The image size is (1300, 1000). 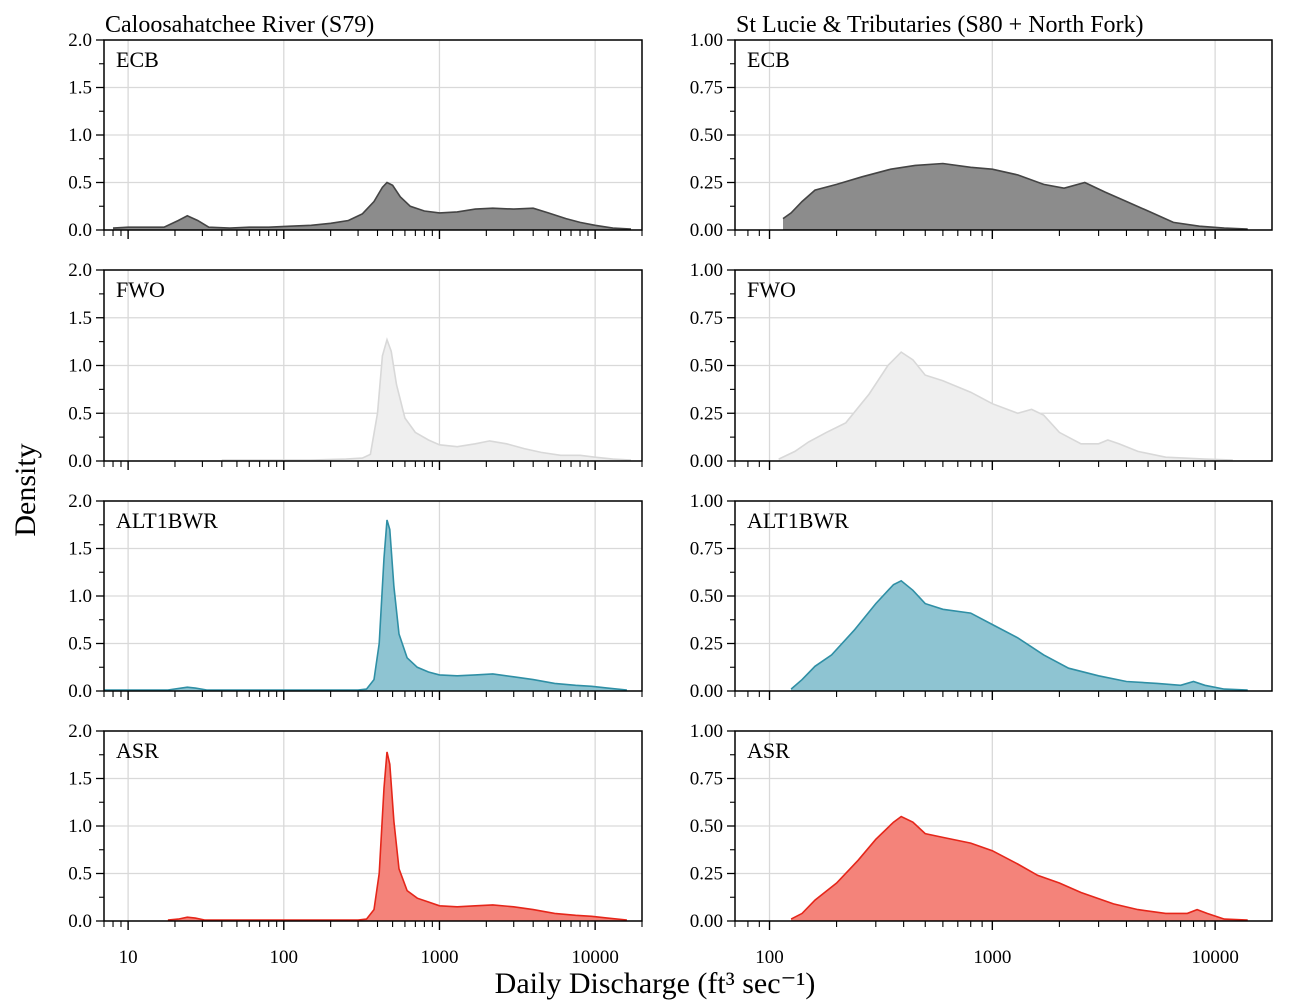 I want to click on caloosahatchee-panel-fwo: 0.0 0.5 1.0 1.5 2.0 FWO, so click(x=355, y=366).